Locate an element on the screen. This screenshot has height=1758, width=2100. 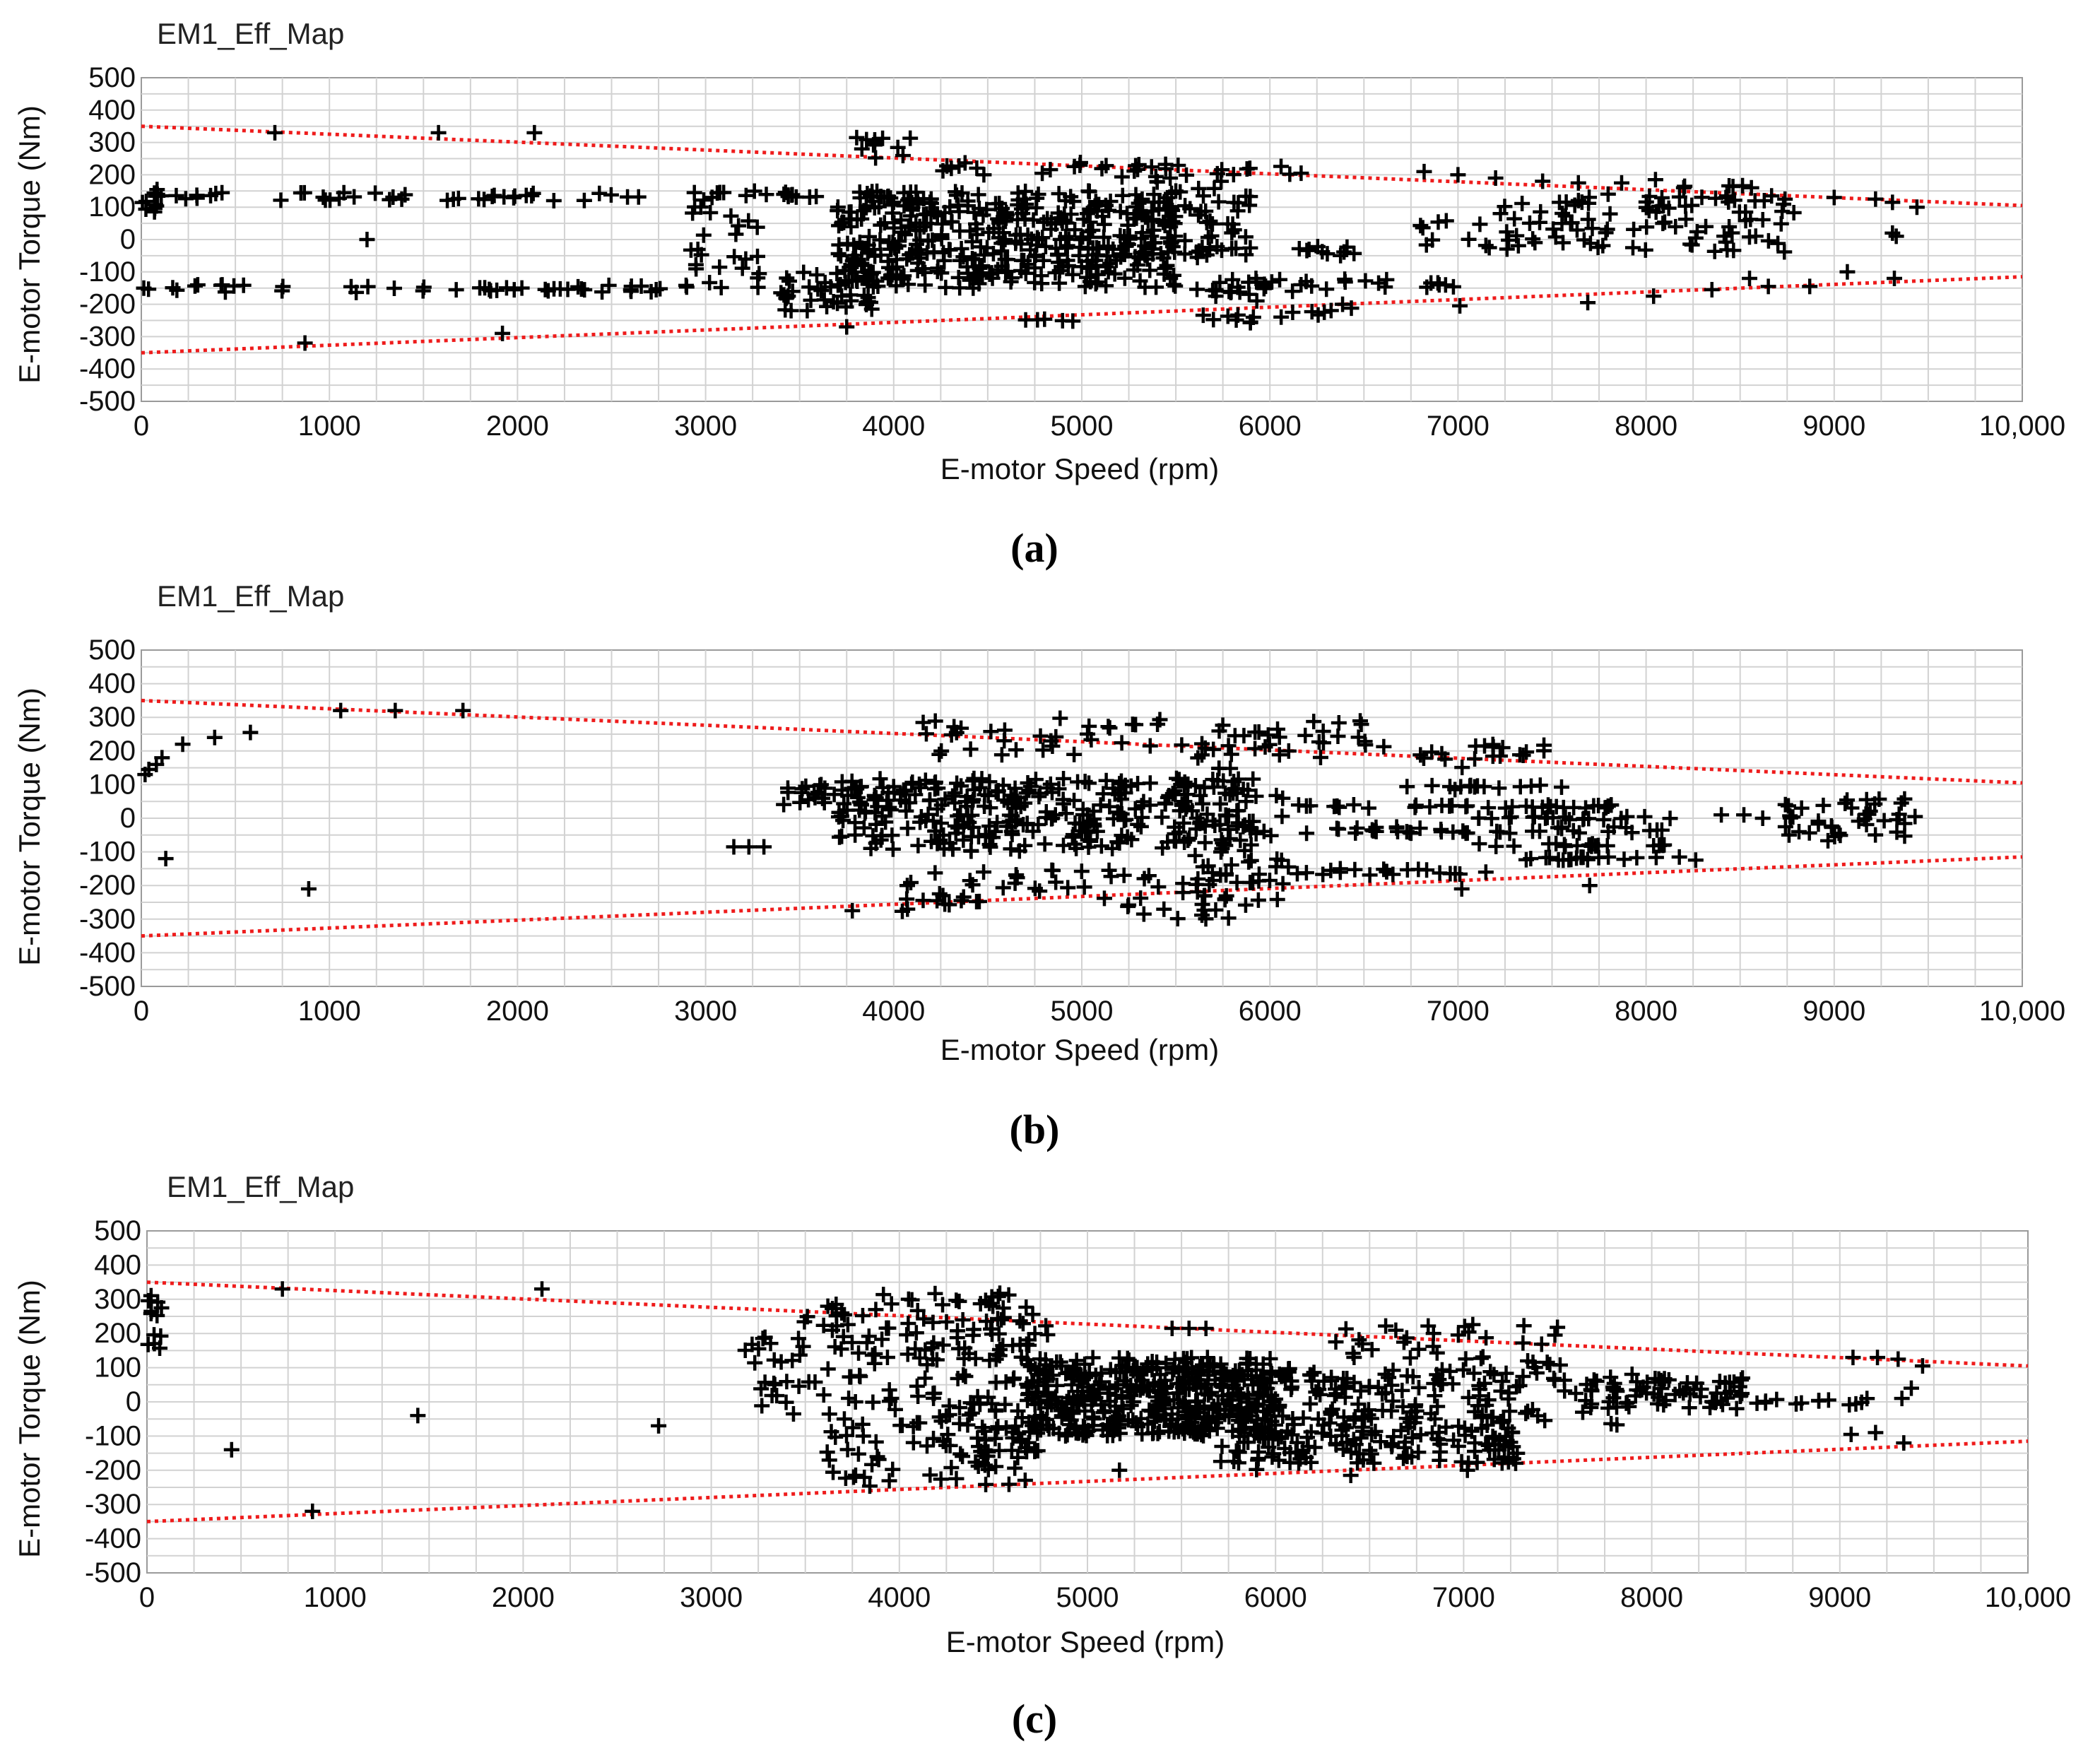
y-tick-label: 0 is located at coordinates (128, 818).